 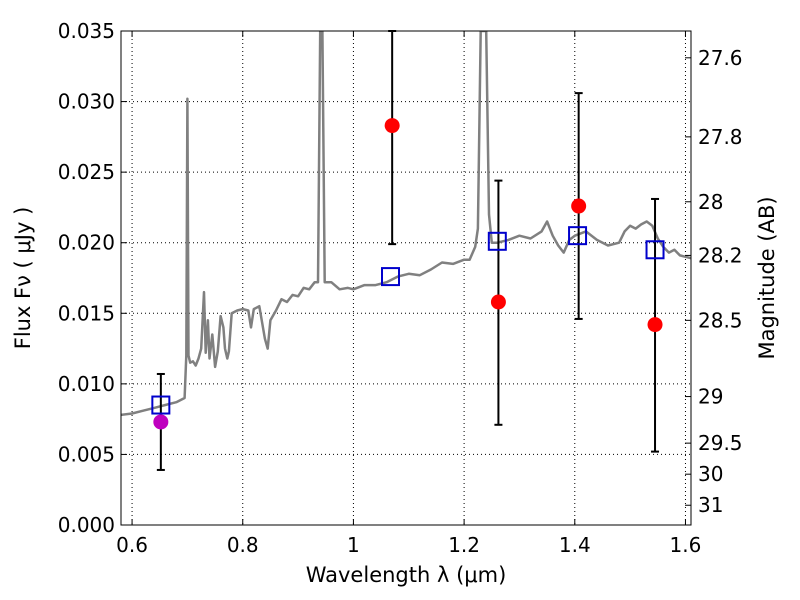 I want to click on x-tick-label: 1.4, so click(x=575, y=545).